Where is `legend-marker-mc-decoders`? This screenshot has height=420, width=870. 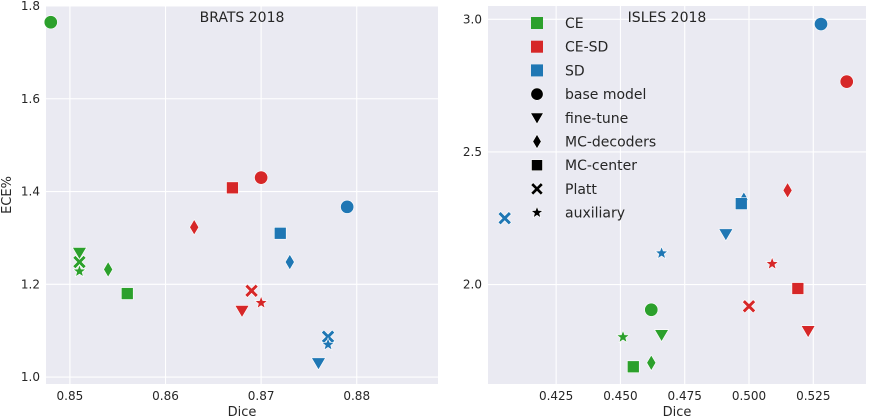
legend-marker-mc-decoders is located at coordinates (537, 141).